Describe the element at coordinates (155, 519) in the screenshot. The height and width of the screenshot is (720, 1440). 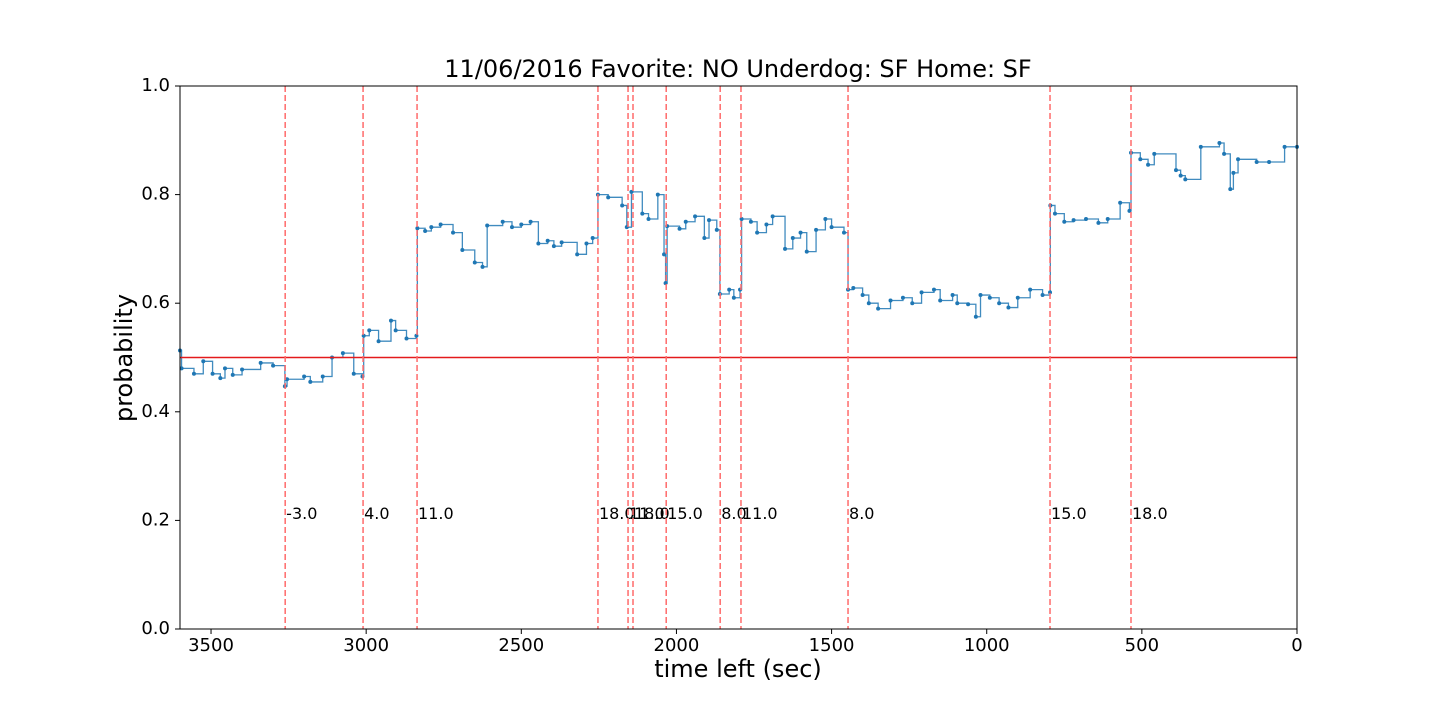
I see `y-tick-label: 0.2` at that location.